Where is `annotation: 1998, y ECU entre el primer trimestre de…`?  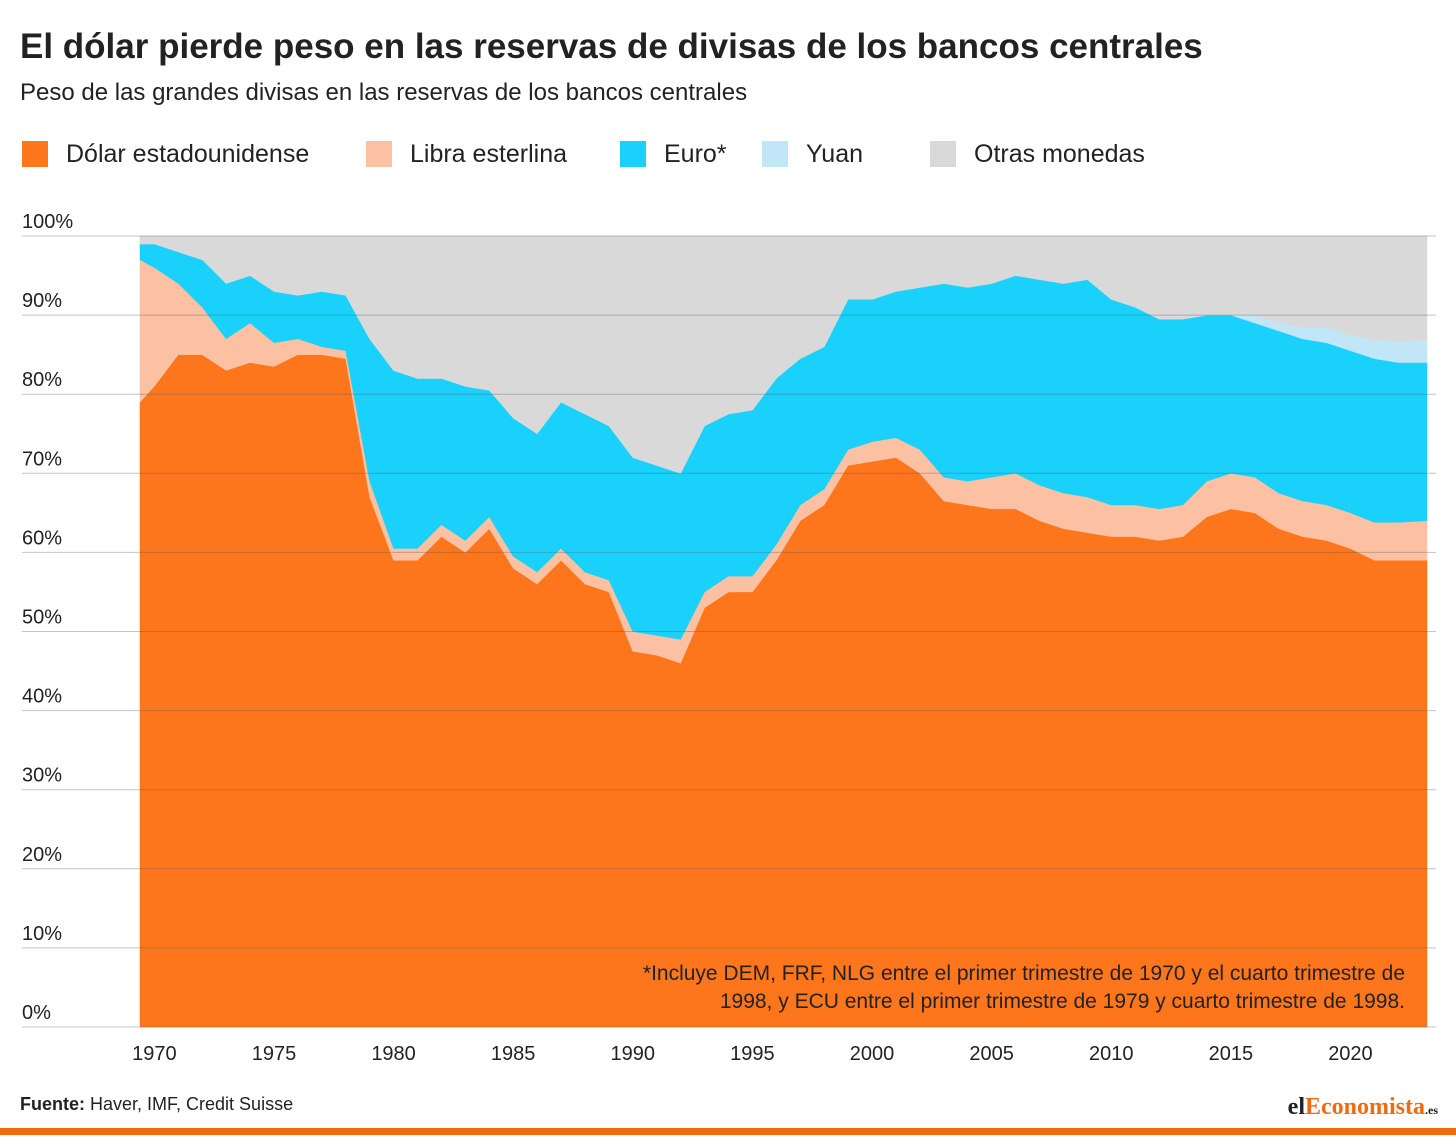
annotation: 1998, y ECU entre el primer trimestre de… is located at coordinates (1062, 1001).